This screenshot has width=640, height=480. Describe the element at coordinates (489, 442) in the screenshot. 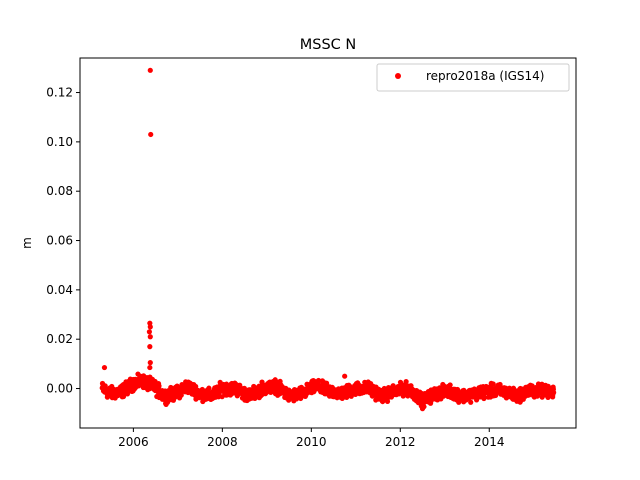

I see `x-tick-label: 2014` at that location.